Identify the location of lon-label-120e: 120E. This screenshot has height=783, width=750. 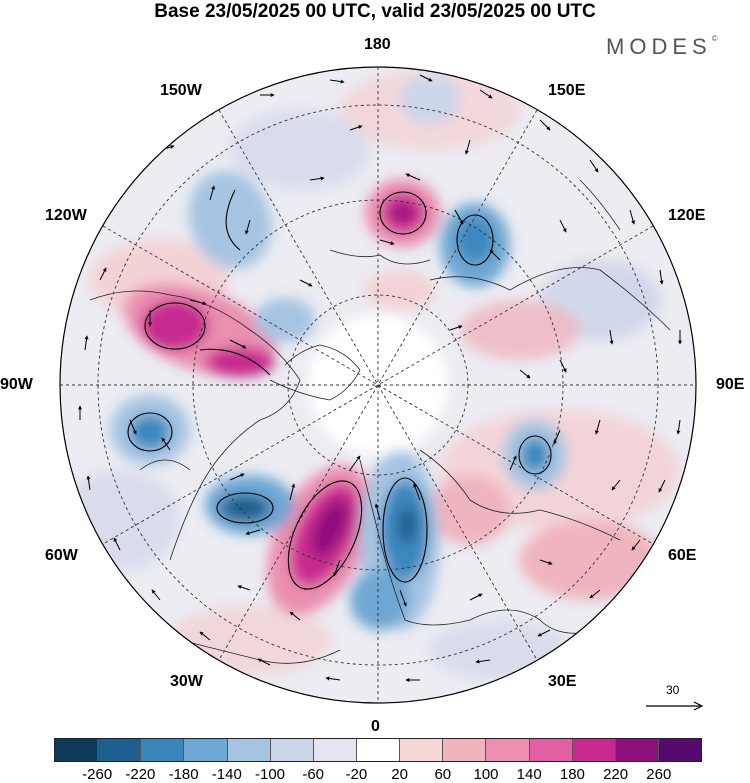
(687, 215).